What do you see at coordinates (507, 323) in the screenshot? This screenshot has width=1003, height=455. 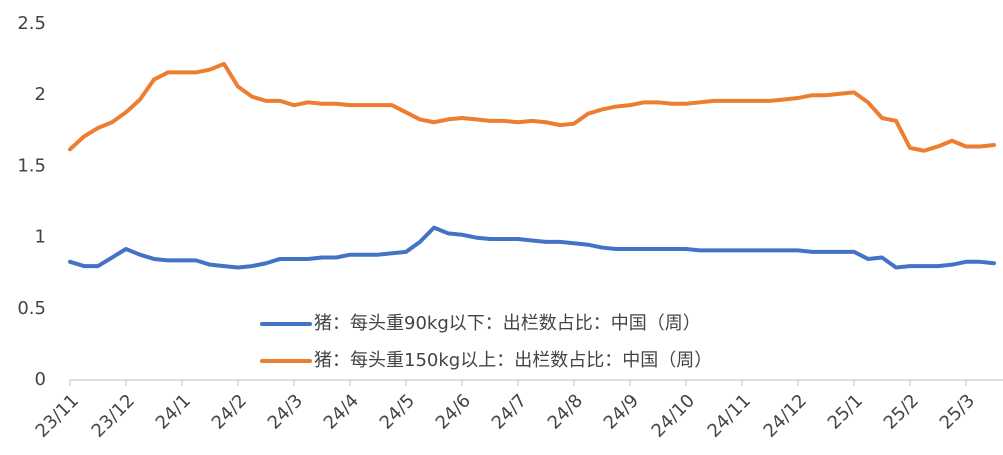 I see `legend-label: 猪：每头重90kg以下：出栏数占比：中国（周）` at bounding box center [507, 323].